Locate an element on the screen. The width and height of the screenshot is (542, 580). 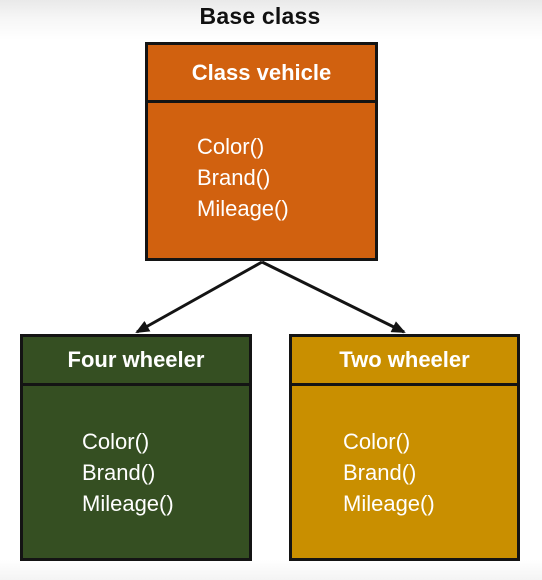
arrow-to-four-wheeler is located at coordinates (199, 297).